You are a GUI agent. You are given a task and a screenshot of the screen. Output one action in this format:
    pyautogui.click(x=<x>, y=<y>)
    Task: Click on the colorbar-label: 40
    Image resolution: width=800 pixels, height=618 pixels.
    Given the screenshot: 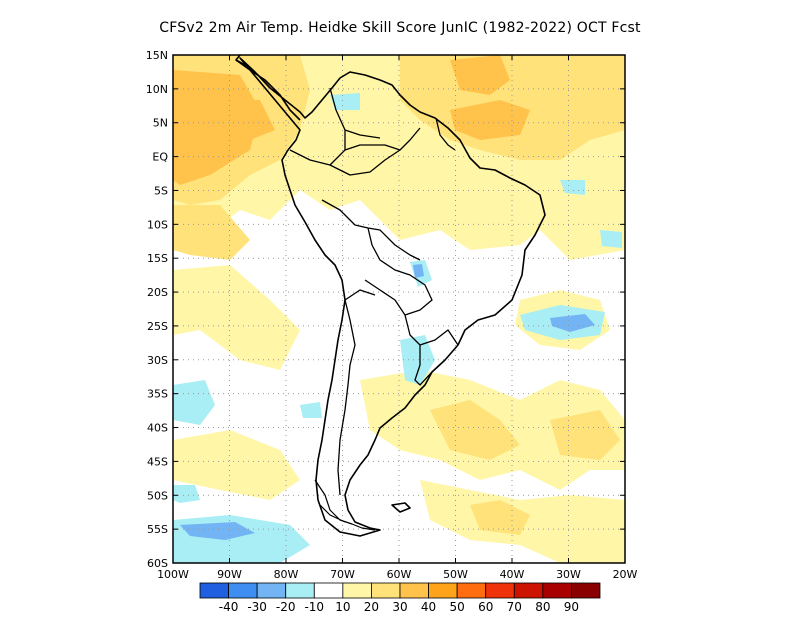 What is the action you would take?
    pyautogui.click(x=428, y=607)
    